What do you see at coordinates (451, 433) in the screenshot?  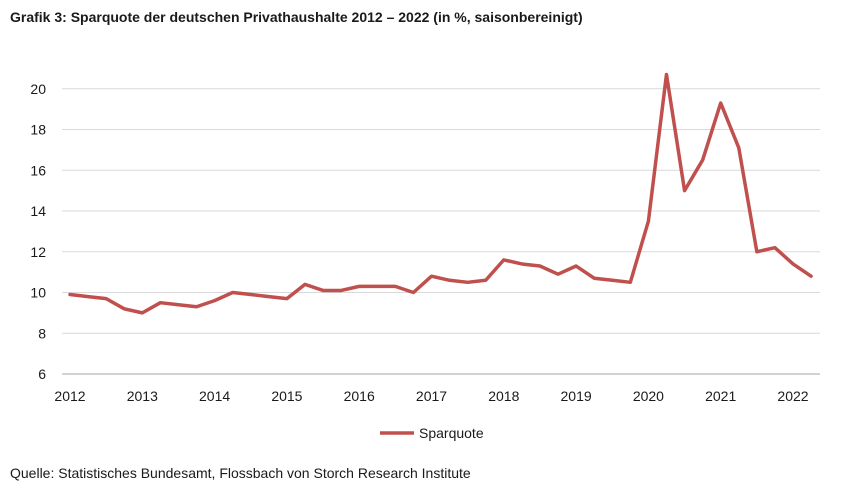 I see `legend-label: Sparquote` at bounding box center [451, 433].